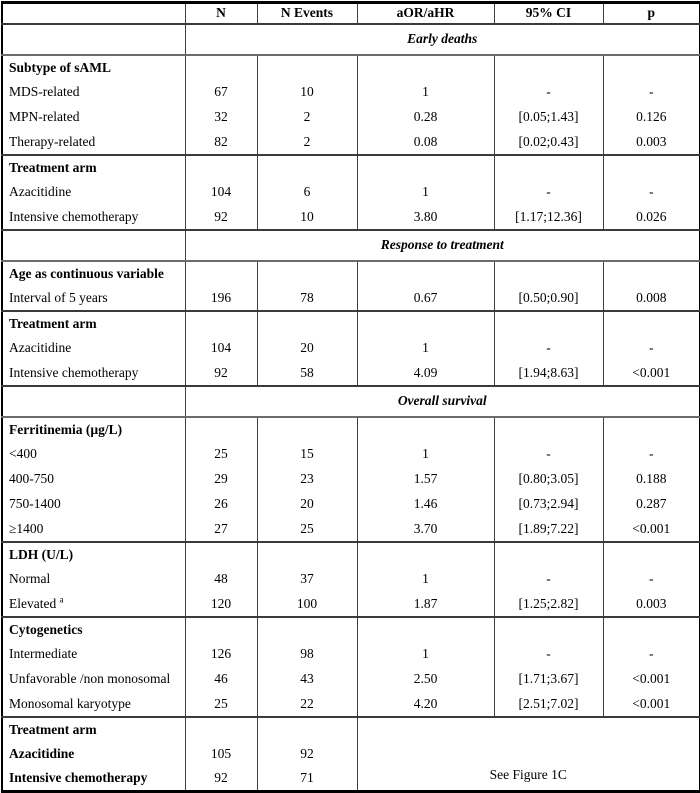 This screenshot has height=793, width=700. I want to click on value-cell: 67, so click(220, 92).